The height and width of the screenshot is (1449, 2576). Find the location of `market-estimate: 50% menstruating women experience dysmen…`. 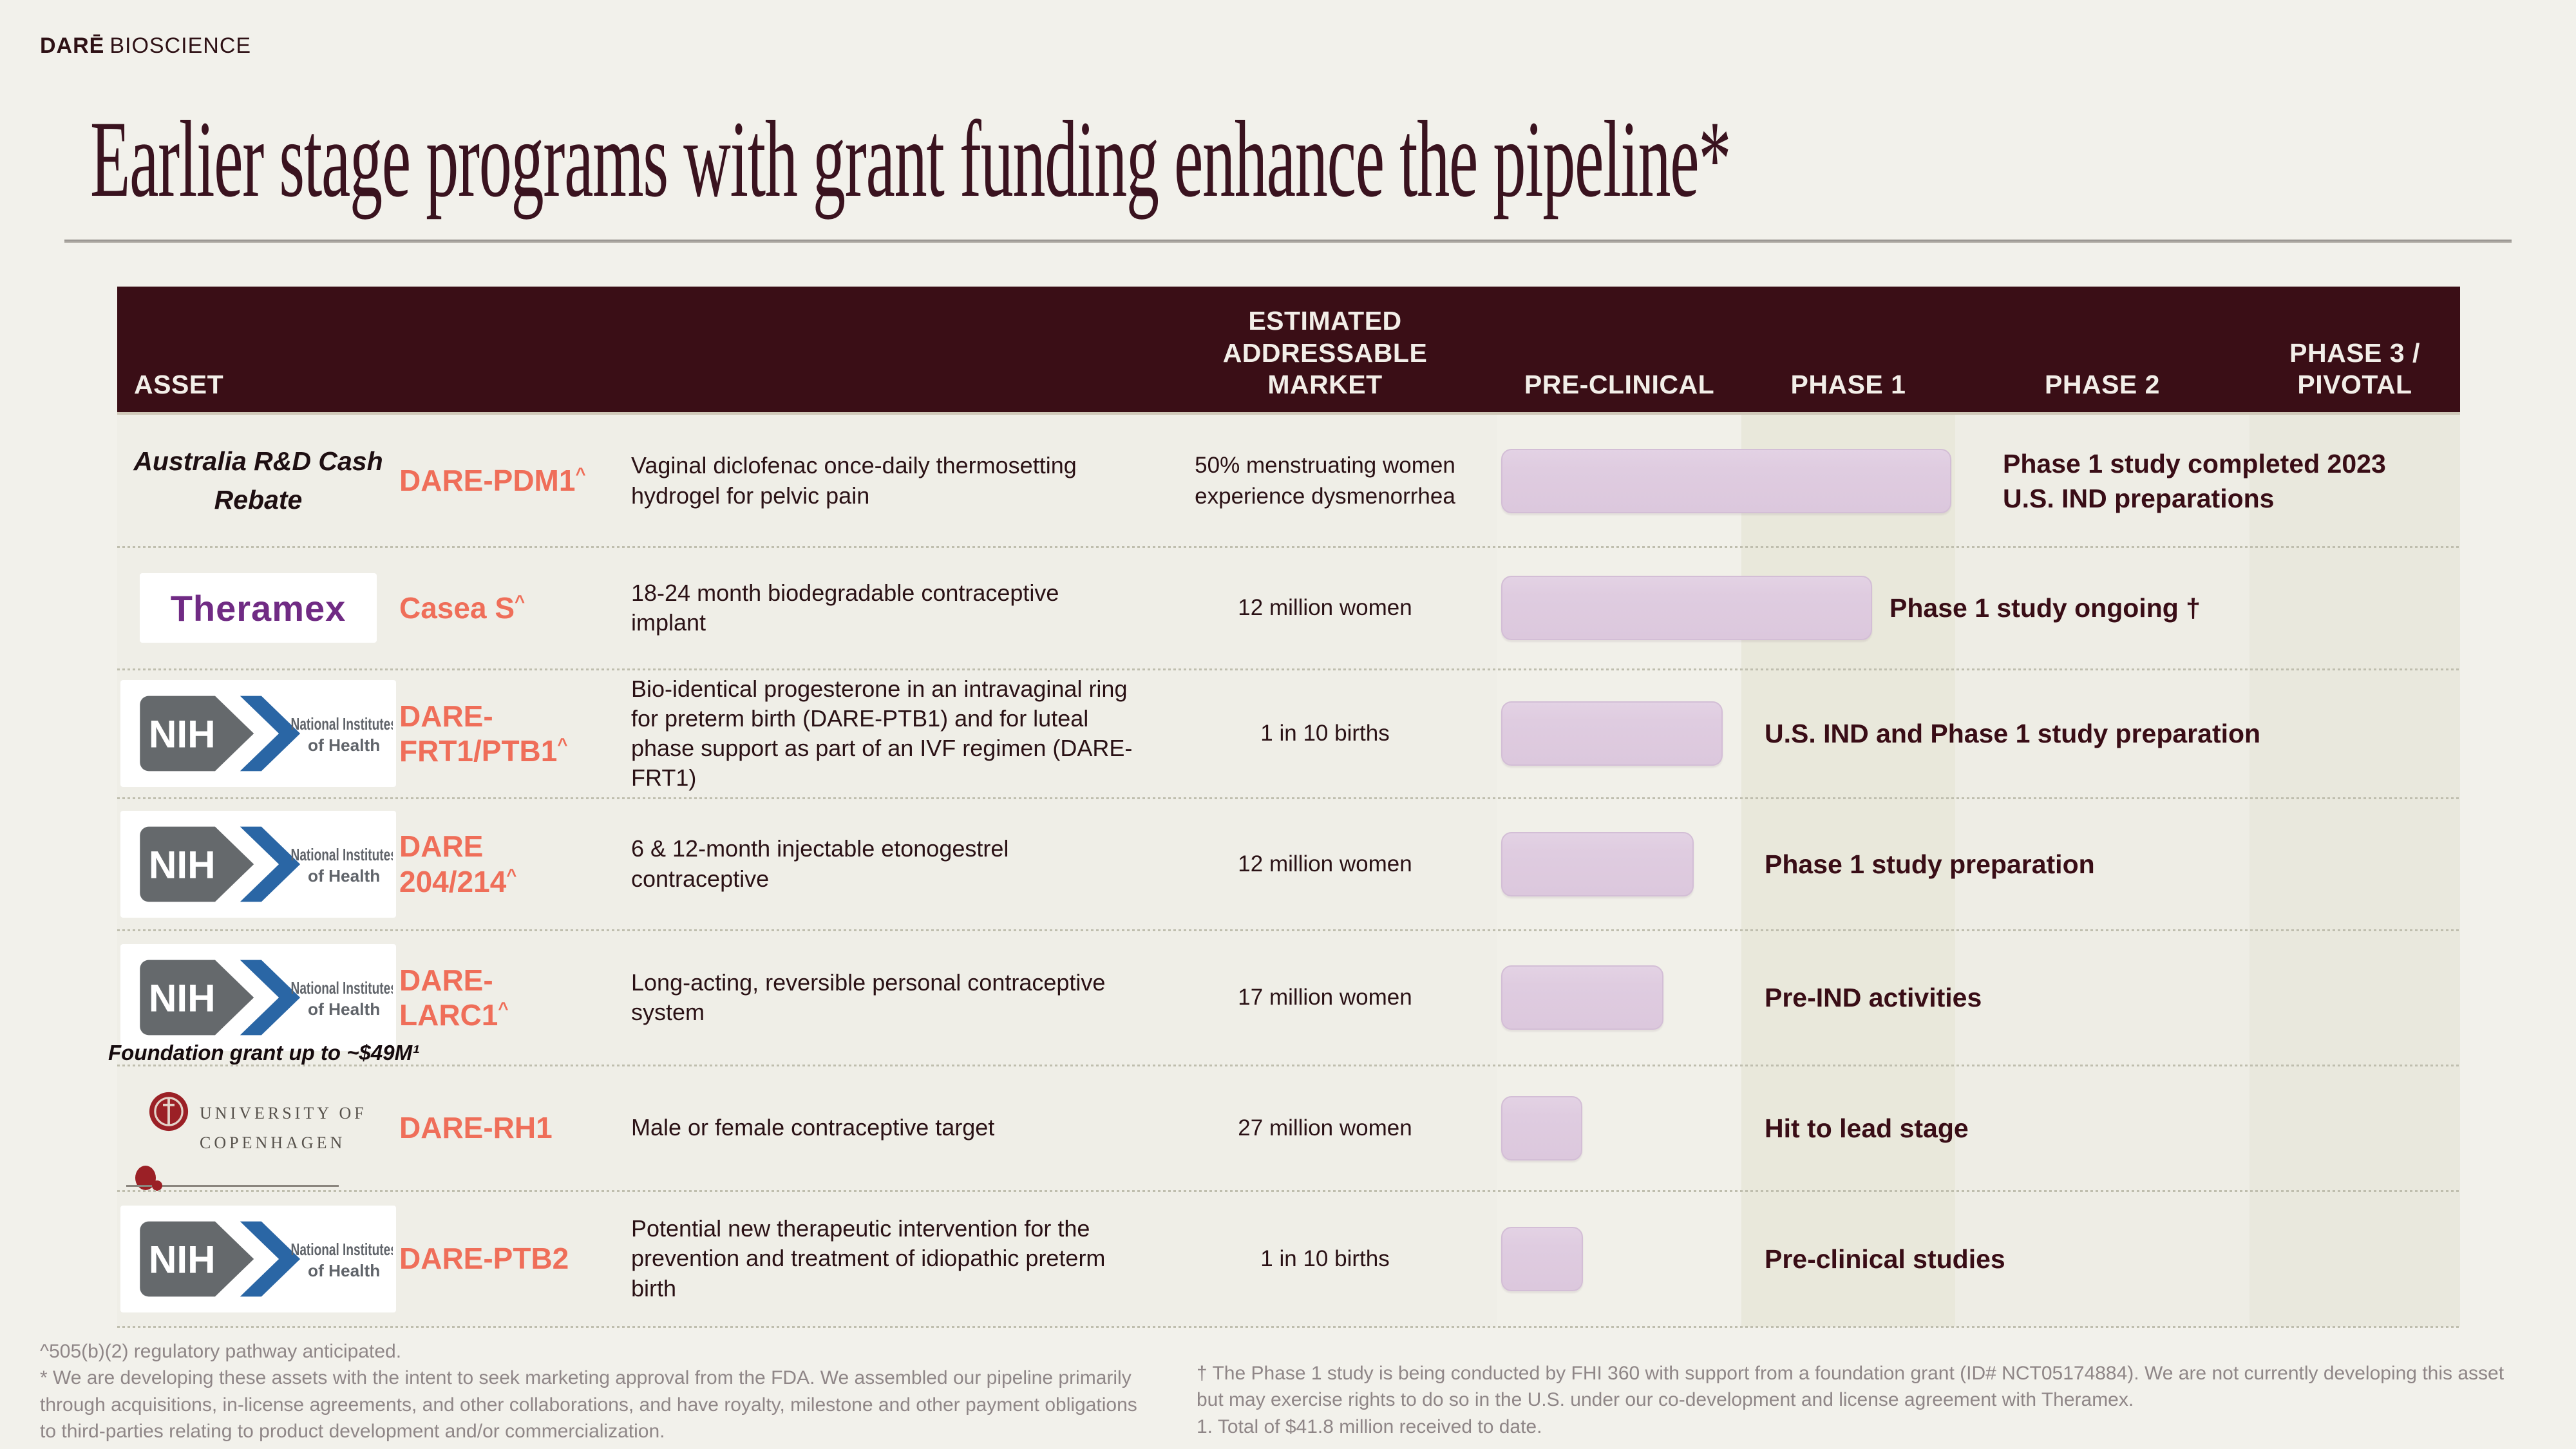

market-estimate: 50% menstruating women experience dysmen… is located at coordinates (1325, 481).